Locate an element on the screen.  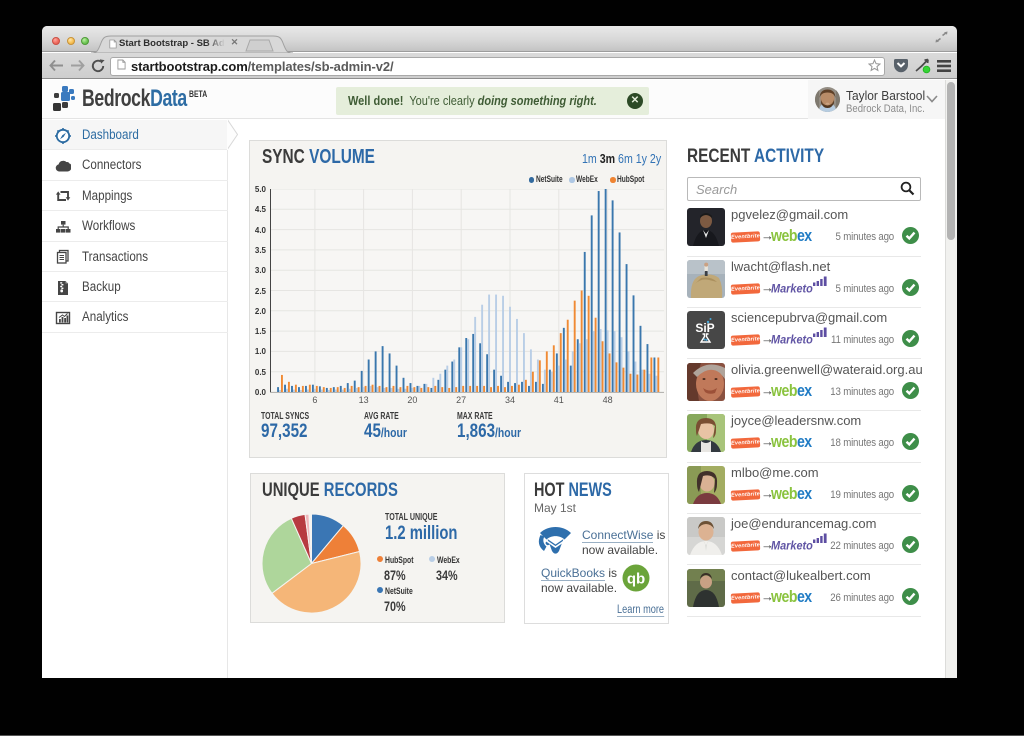
svg-text: SiP is located at coordinates (704, 328).